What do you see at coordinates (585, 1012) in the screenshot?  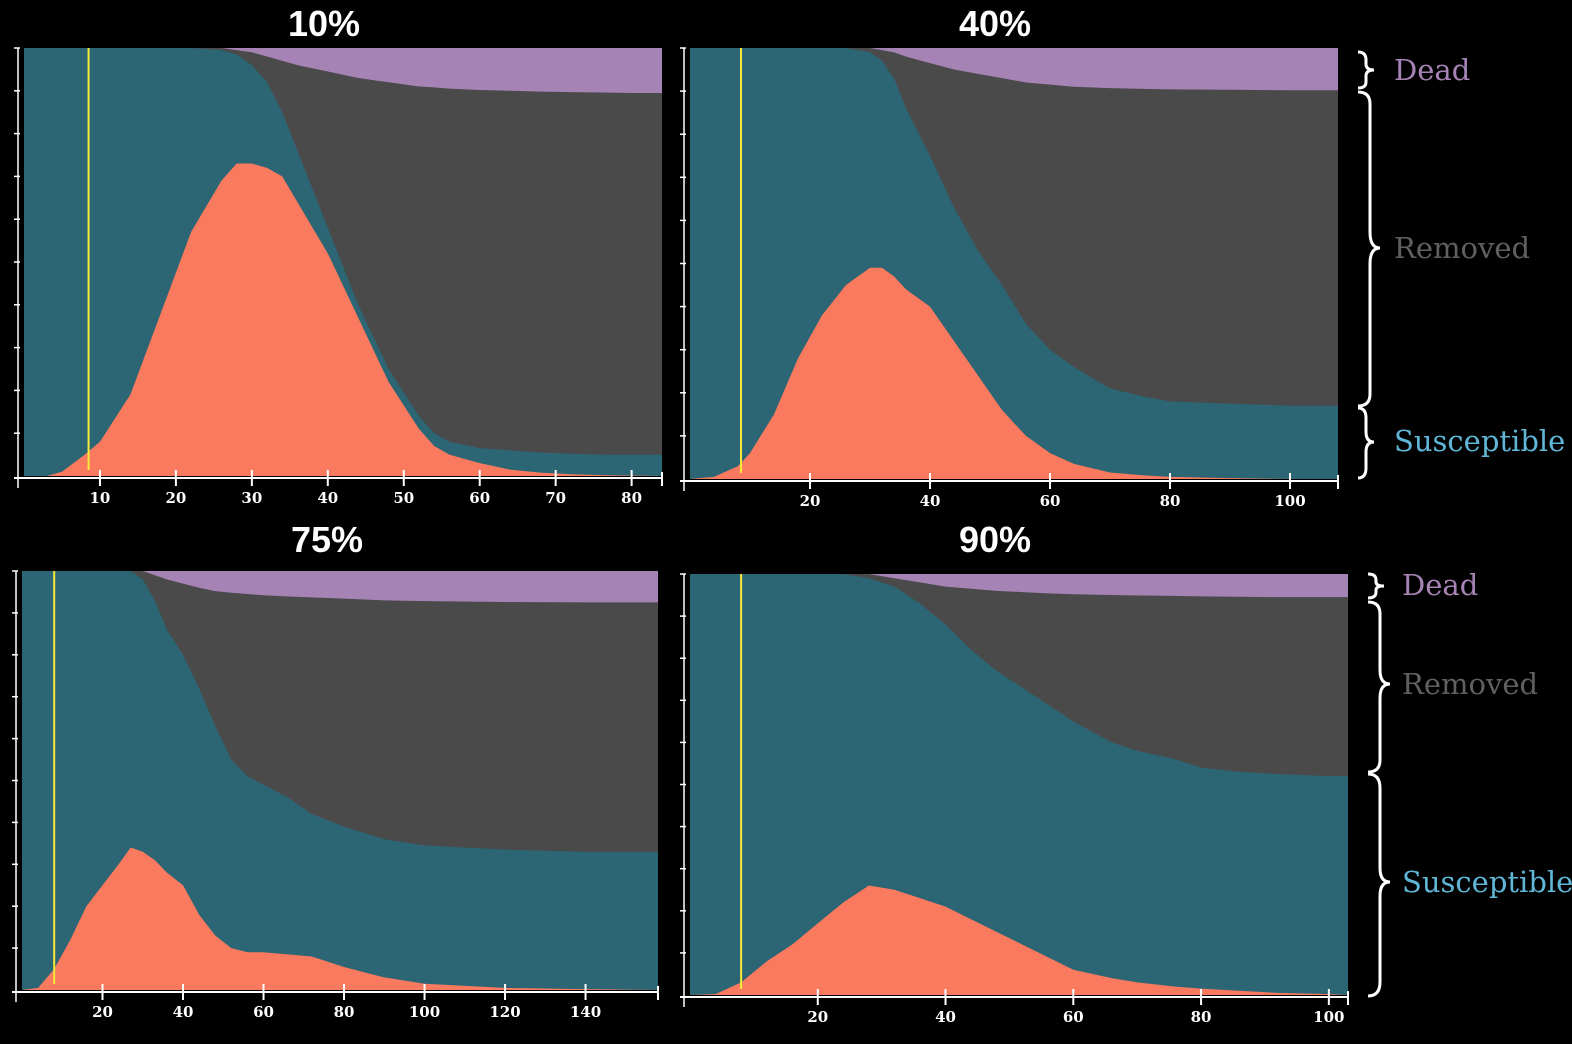 I see `x-tick-label: 140` at bounding box center [585, 1012].